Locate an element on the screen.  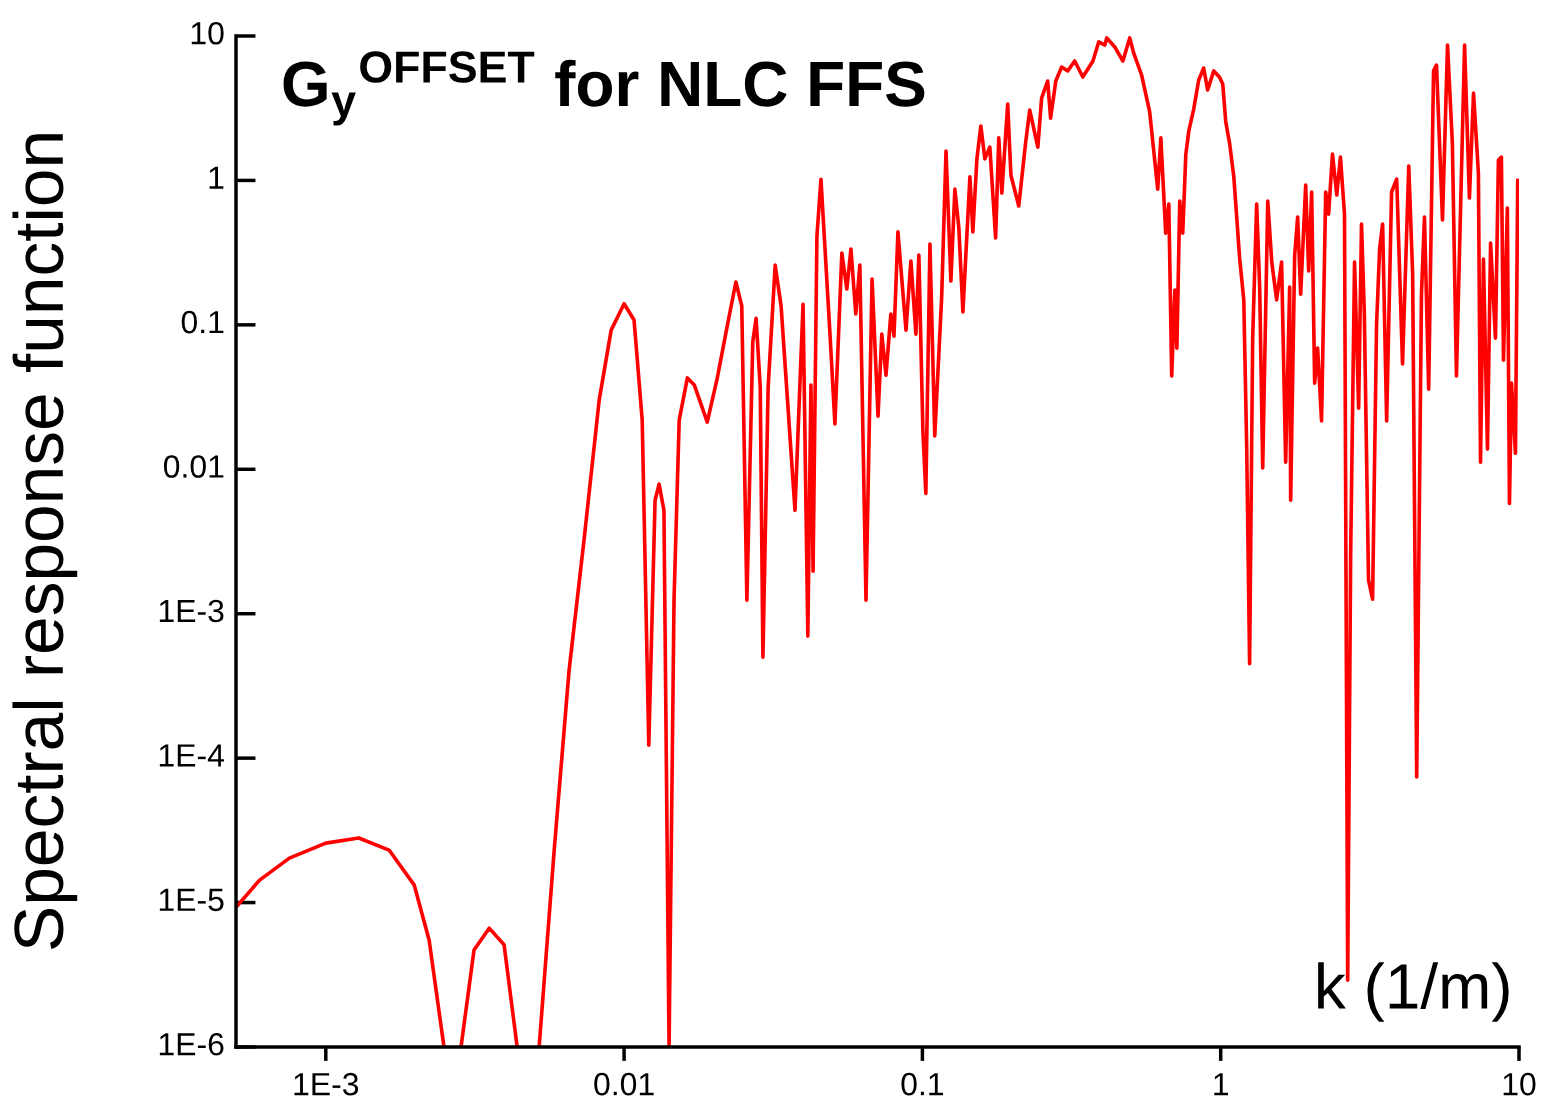
y-tick-label: 1 is located at coordinates (216, 177).